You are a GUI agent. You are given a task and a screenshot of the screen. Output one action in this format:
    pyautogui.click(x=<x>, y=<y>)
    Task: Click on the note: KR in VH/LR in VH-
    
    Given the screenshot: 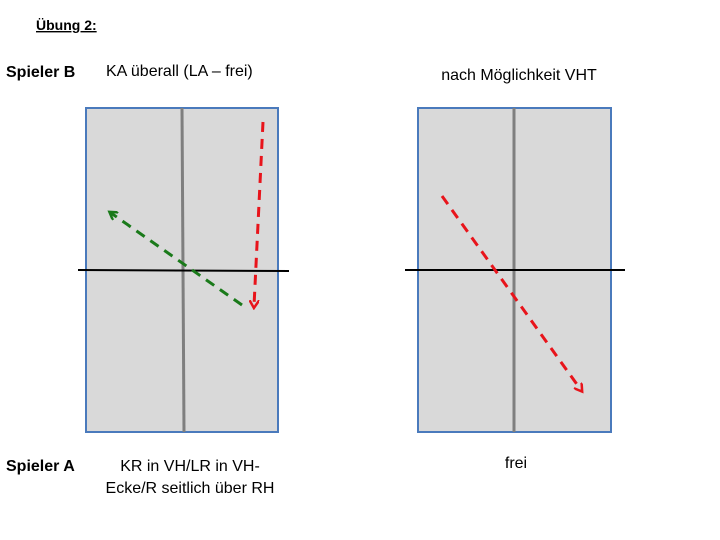 What is the action you would take?
    pyautogui.click(x=190, y=466)
    